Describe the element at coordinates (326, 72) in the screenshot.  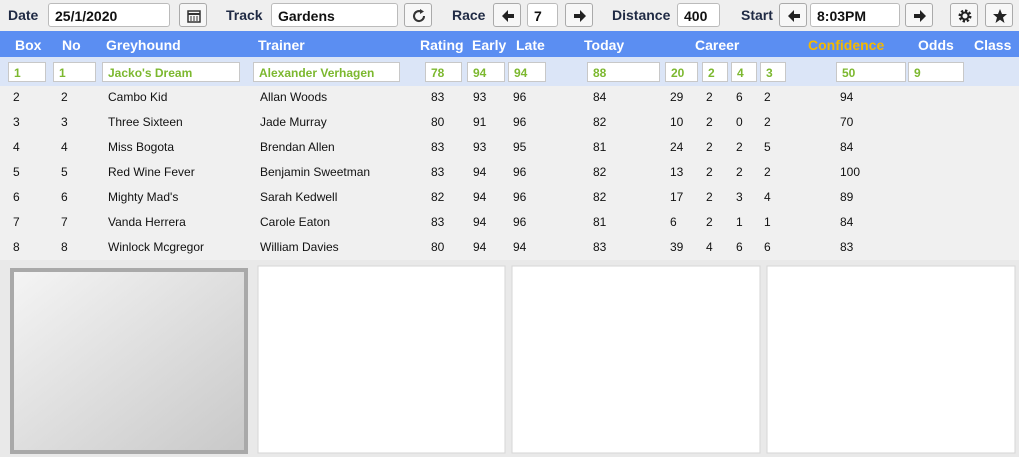
I see `selected-cell: Alexander Verhagen` at that location.